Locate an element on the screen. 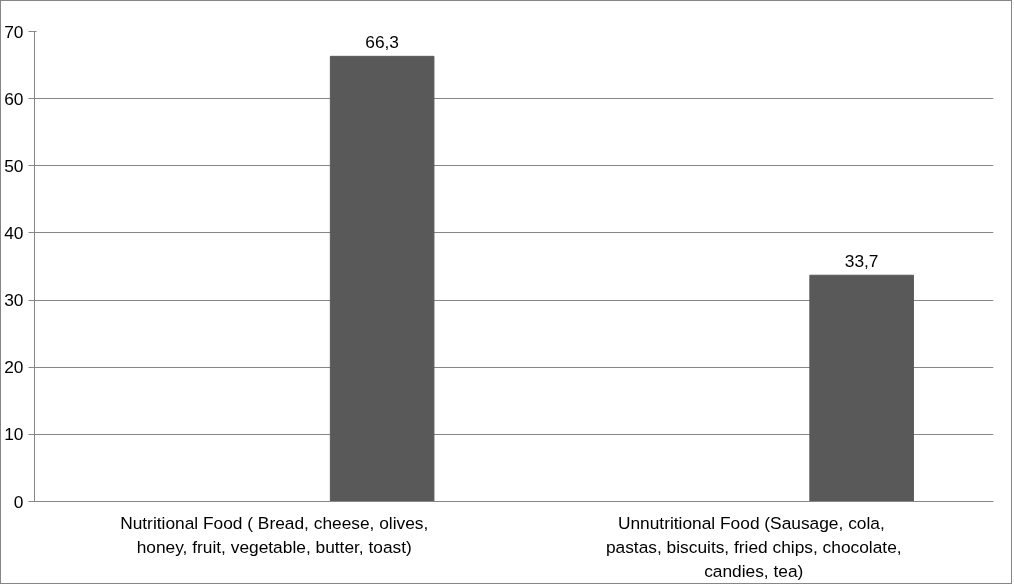 Image resolution: width=1014 pixels, height=586 pixels. y-tick-label: 70 is located at coordinates (14, 31).